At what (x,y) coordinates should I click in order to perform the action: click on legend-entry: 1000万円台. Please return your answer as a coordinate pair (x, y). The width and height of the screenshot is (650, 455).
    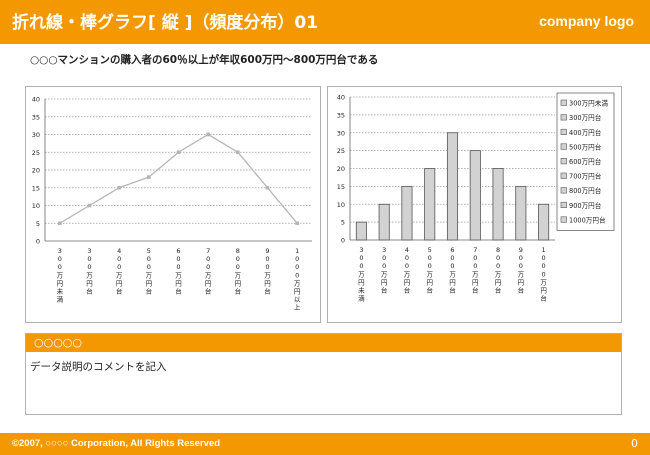
    Looking at the image, I should click on (587, 219).